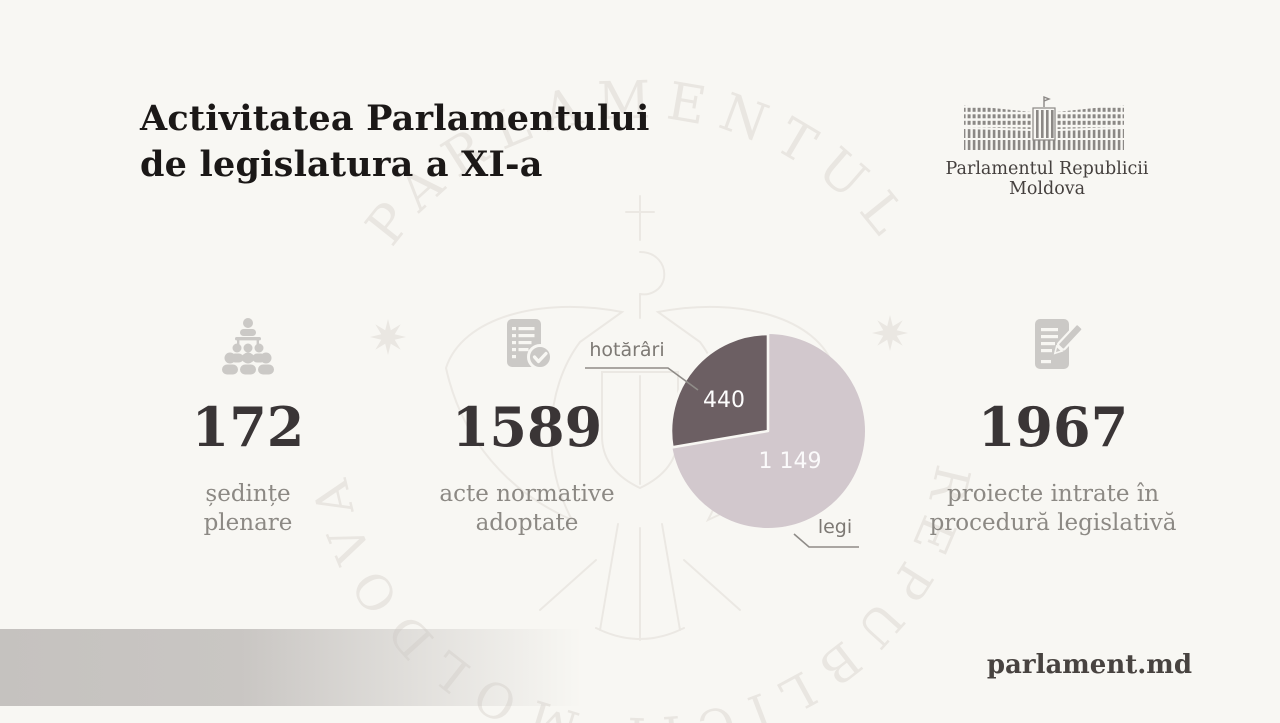 The image size is (1280, 723). What do you see at coordinates (724, 400) in the screenshot?
I see `pie-value-hotarari: 440` at bounding box center [724, 400].